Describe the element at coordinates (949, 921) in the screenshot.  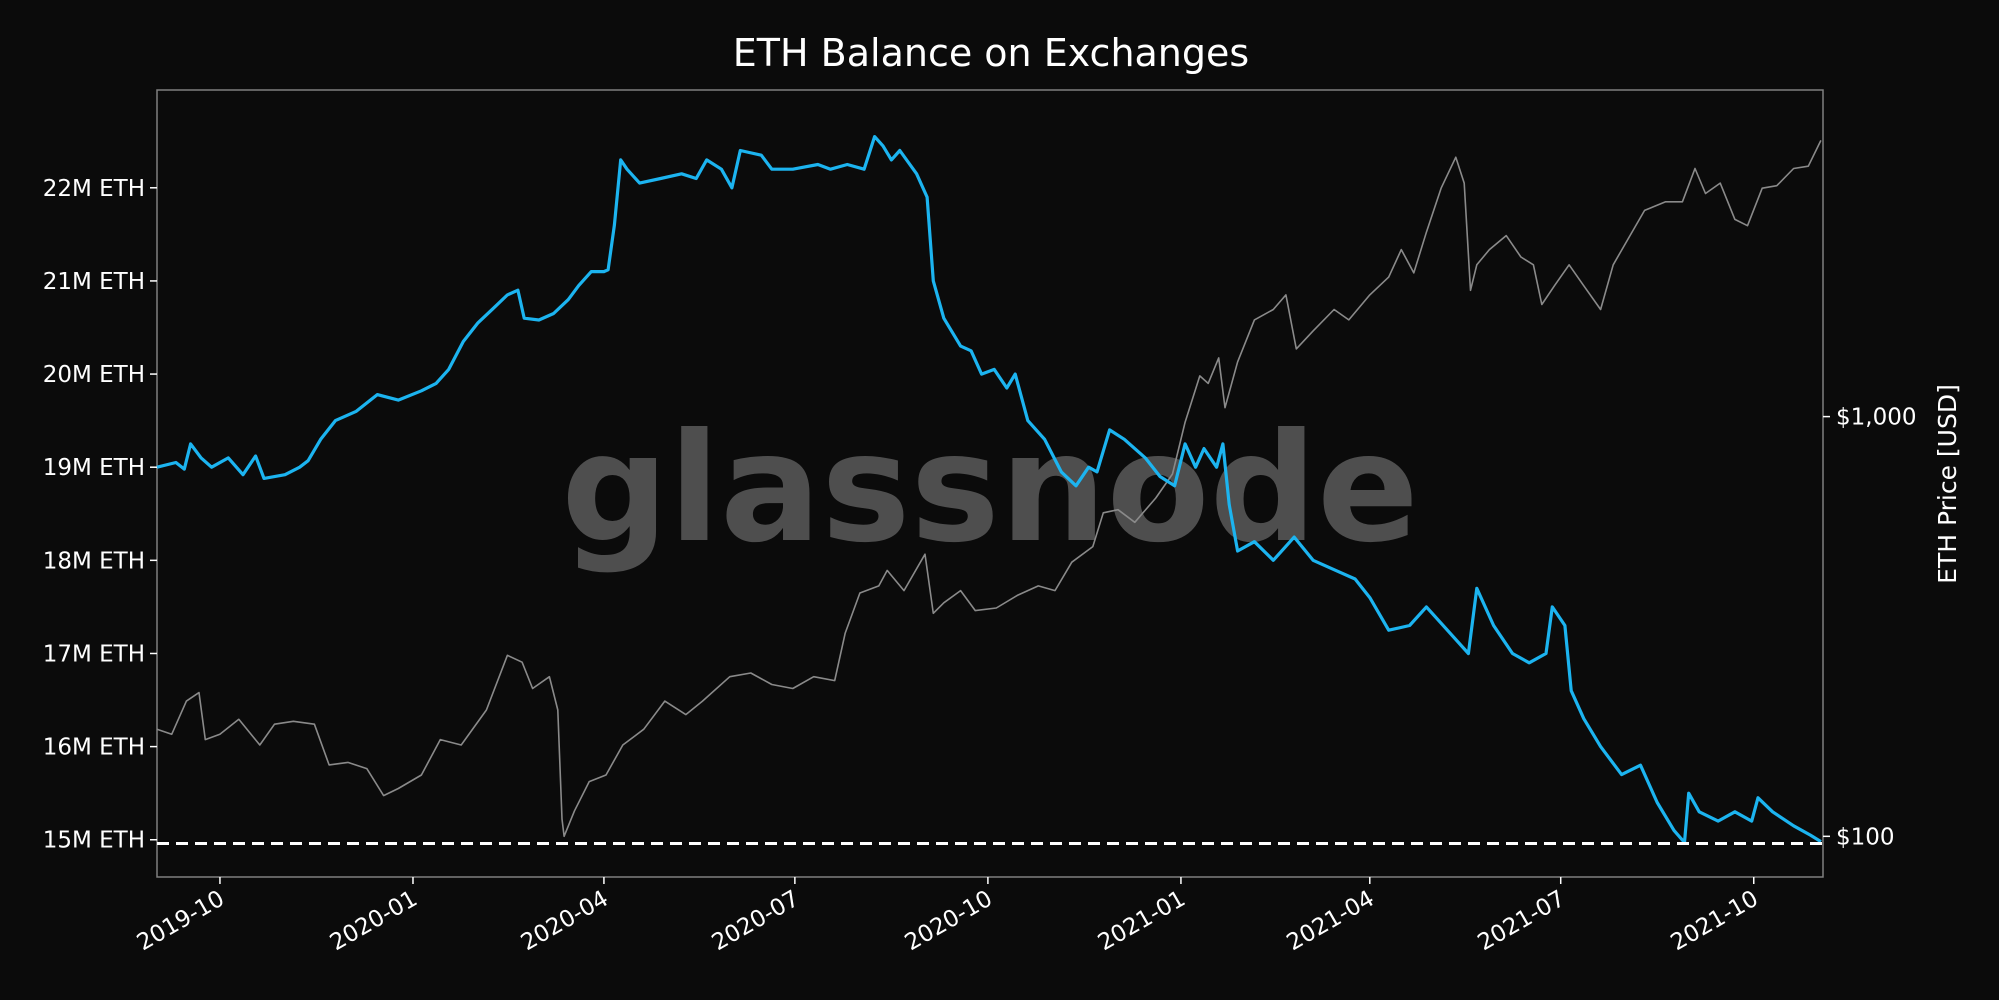
I see `x-tick-label: 2020-10` at that location.